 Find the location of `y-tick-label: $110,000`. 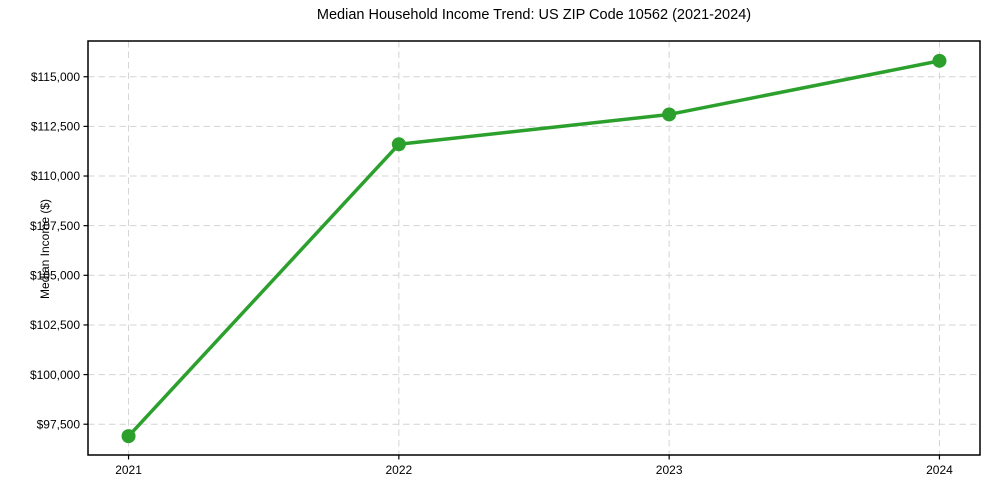

y-tick-label: $110,000 is located at coordinates (55, 176).